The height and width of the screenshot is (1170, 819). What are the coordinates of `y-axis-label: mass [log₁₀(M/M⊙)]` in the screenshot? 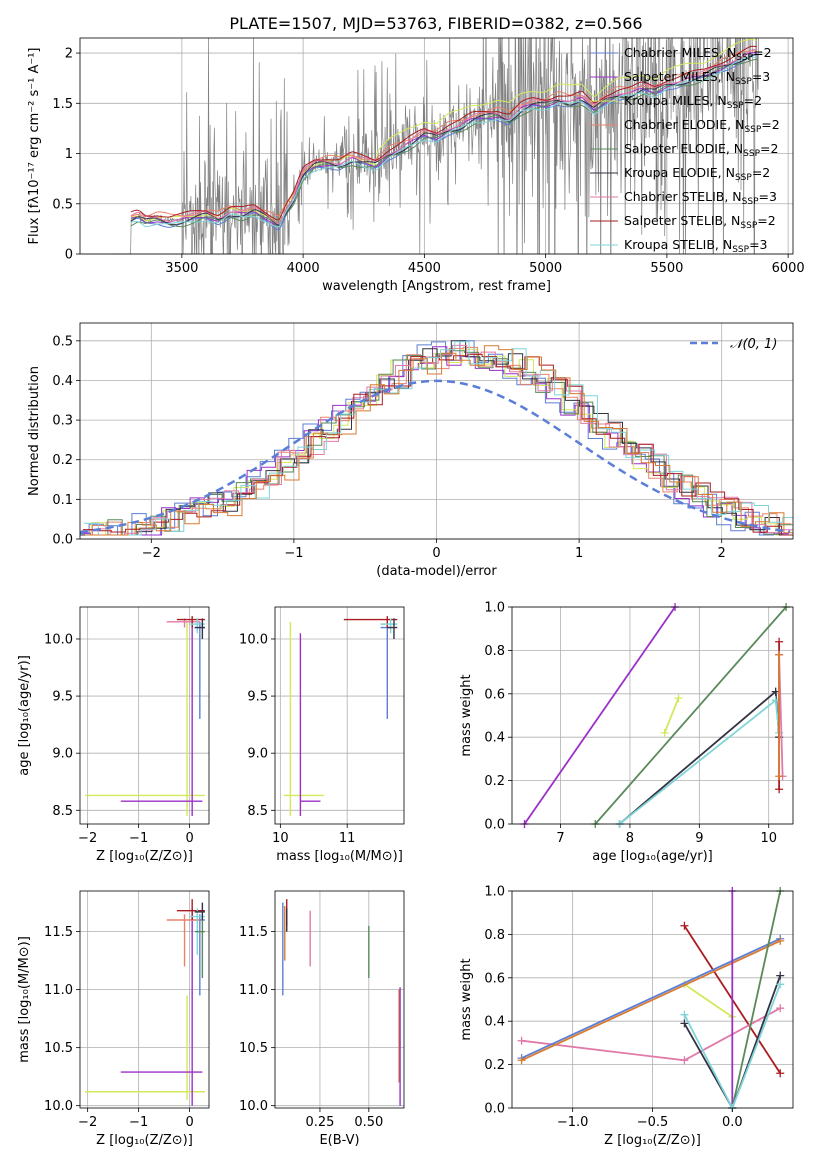 It's located at (24, 999).